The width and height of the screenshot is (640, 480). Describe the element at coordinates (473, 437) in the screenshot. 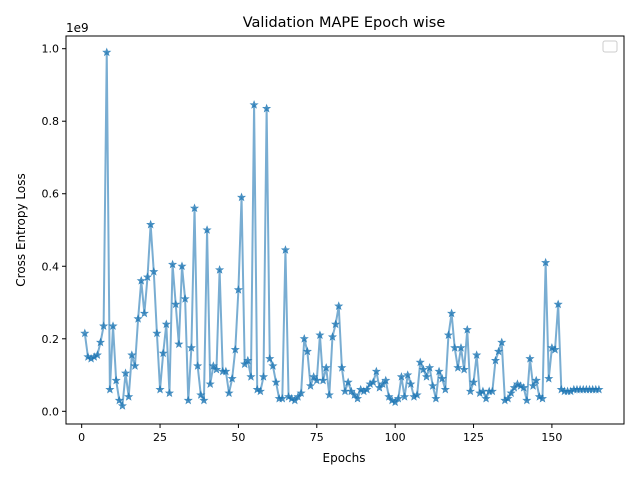

I see `x-tick-label: 125` at that location.